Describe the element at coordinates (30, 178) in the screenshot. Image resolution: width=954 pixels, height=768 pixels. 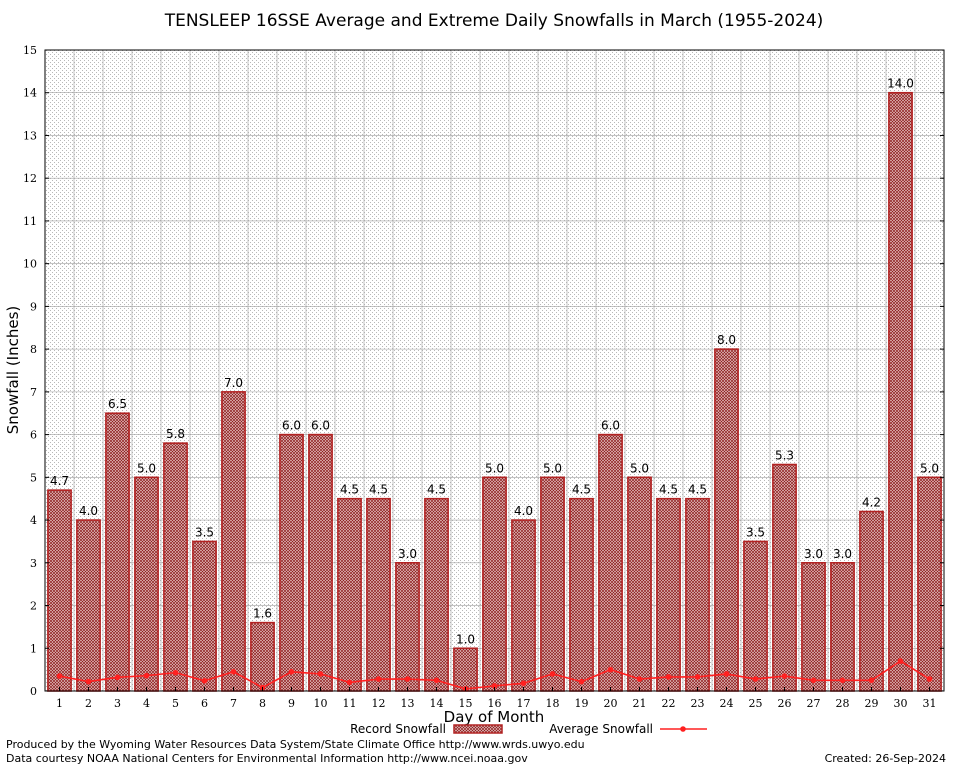
I see `y-tick-label: 12` at that location.